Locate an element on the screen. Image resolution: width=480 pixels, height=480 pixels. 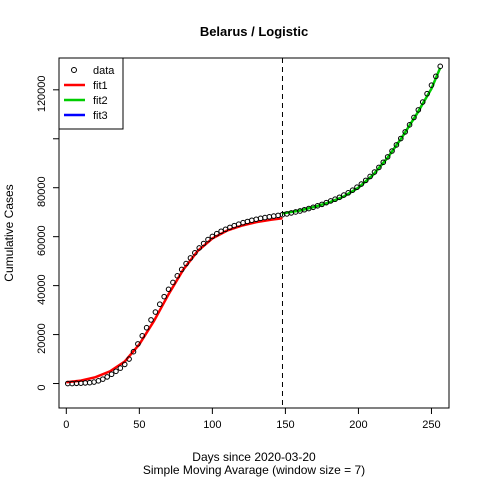
legend: data fit1 fit2 fit3 is located at coordinates (91, 93).